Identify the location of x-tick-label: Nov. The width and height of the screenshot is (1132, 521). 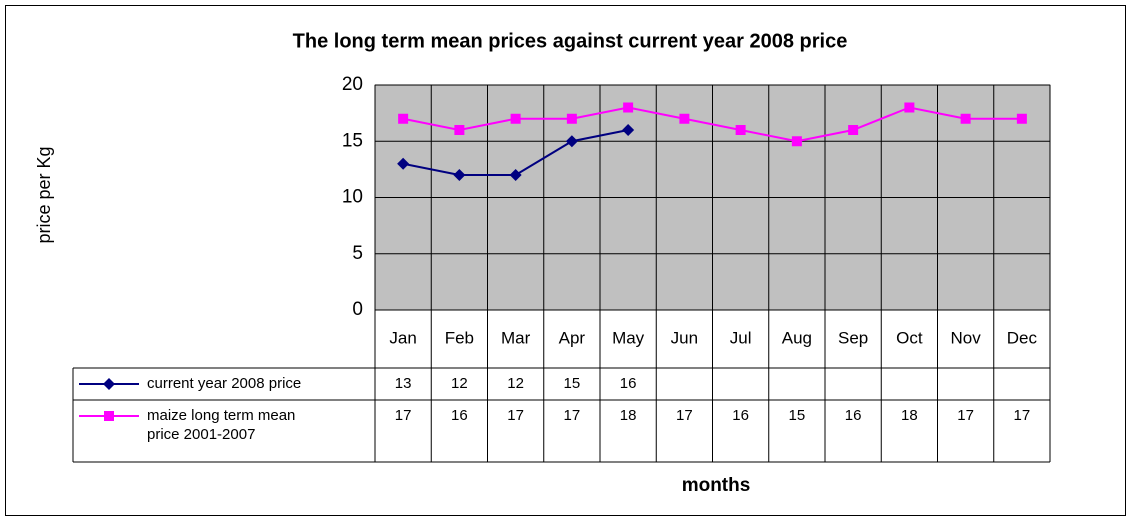
(966, 337).